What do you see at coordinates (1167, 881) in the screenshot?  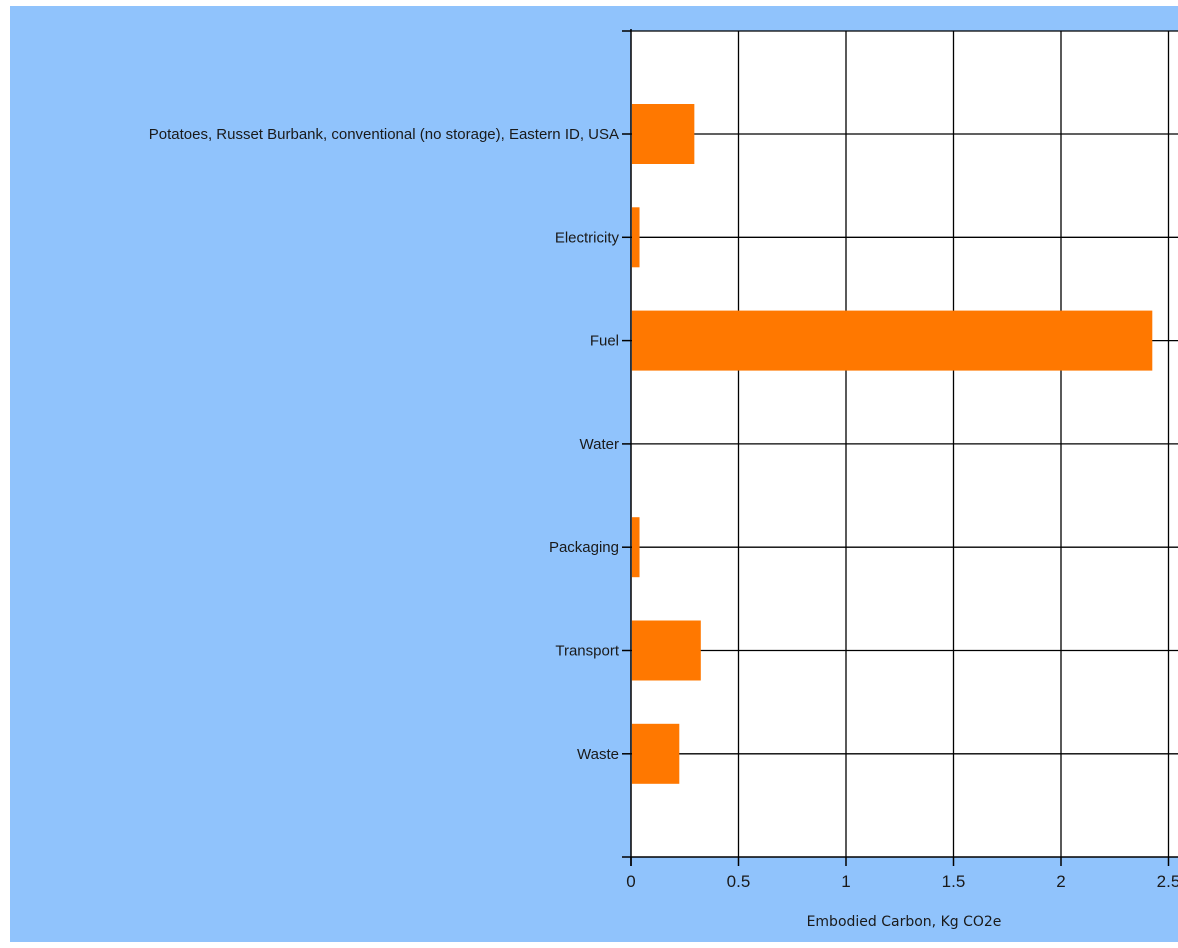 I see `x-tick-label: 2.5` at bounding box center [1167, 881].